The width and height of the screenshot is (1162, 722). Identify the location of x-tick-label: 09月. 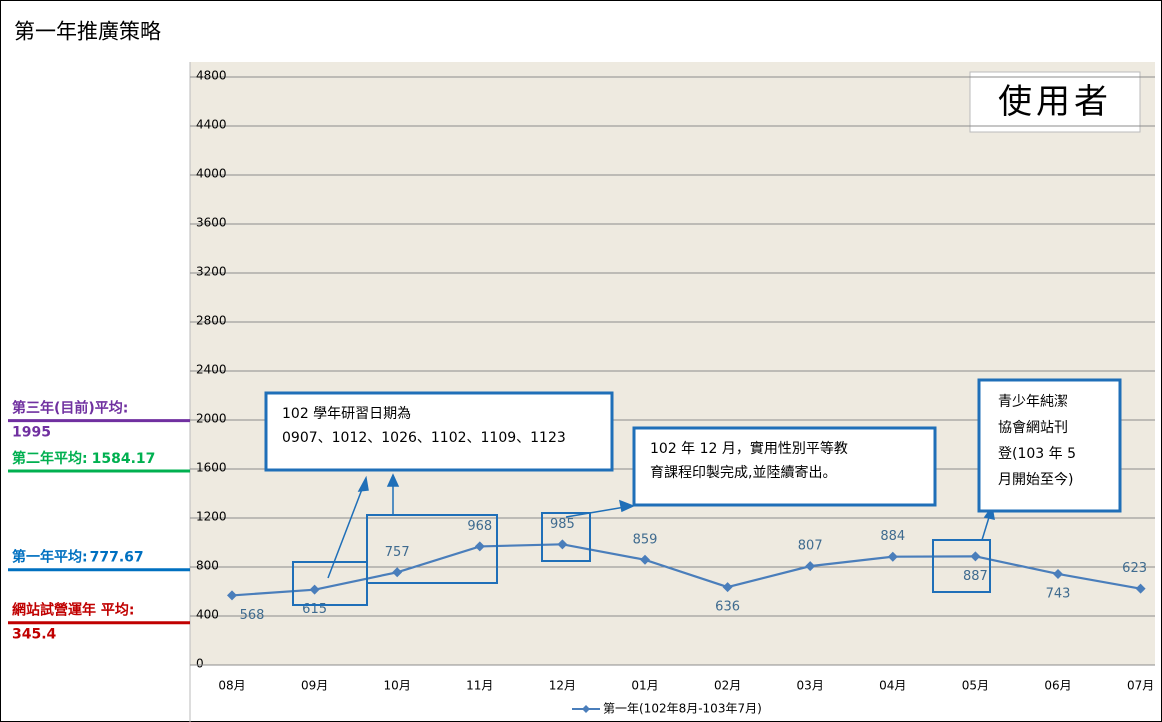
(314, 686).